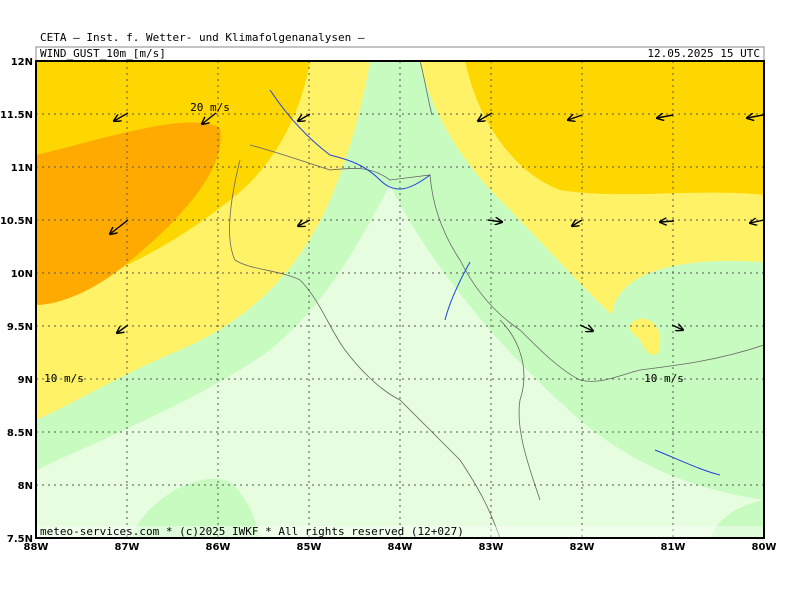 The height and width of the screenshot is (604, 800). Describe the element at coordinates (480, 281) in the screenshot. I see `border` at that location.